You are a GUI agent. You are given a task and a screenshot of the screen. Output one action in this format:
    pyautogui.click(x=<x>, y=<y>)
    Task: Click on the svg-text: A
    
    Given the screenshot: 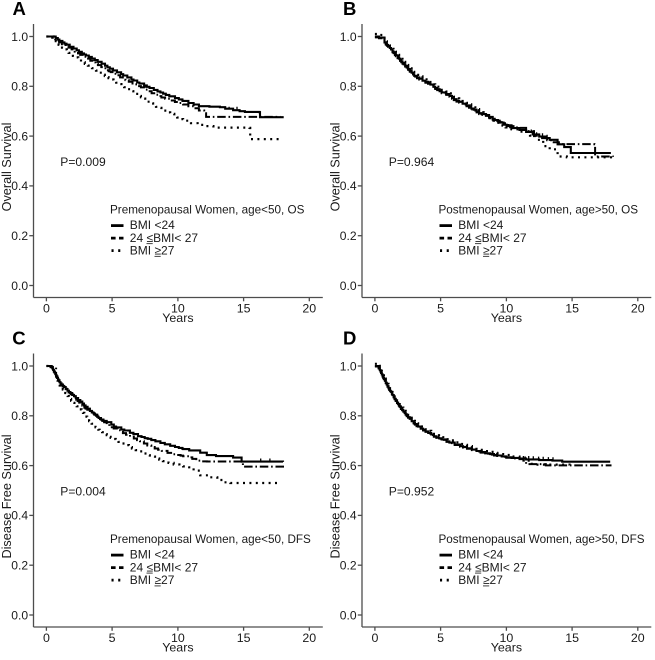 What is the action you would take?
    pyautogui.click(x=19, y=9)
    